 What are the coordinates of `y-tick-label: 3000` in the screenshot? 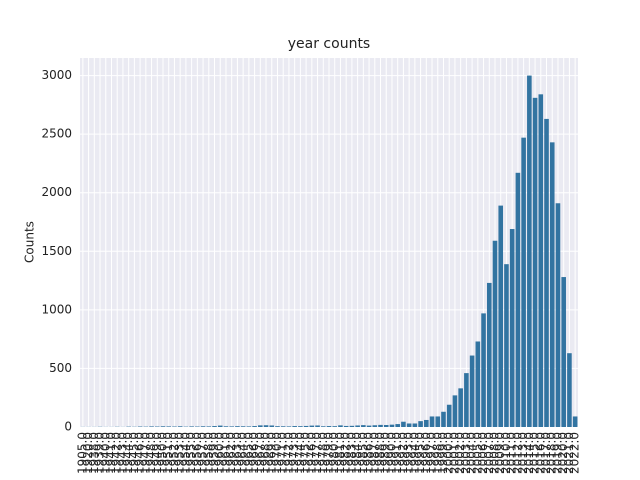 It's located at (56, 75).